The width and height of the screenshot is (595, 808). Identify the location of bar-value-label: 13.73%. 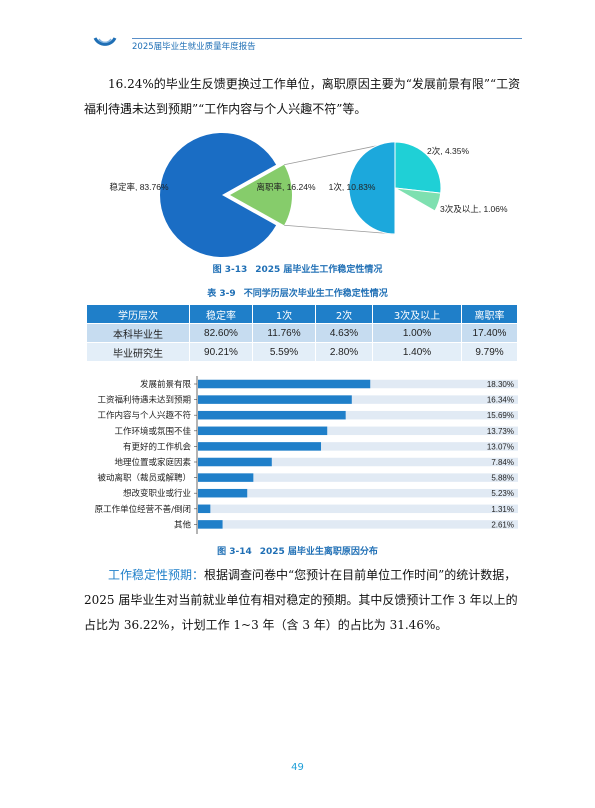
(500, 431).